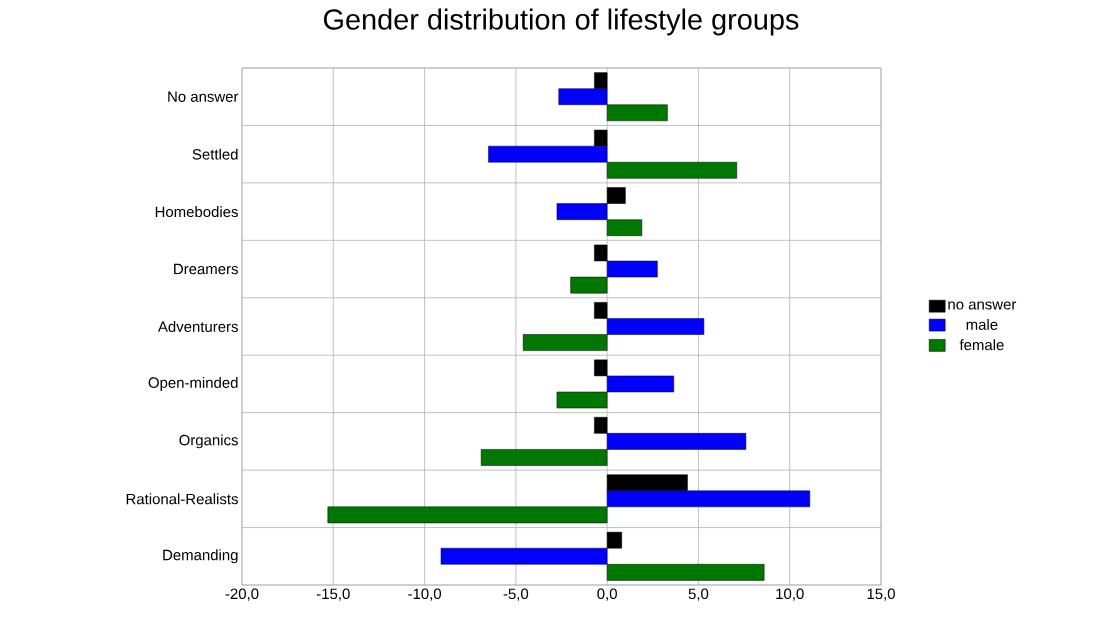 The width and height of the screenshot is (1117, 632). Describe the element at coordinates (215, 154) in the screenshot. I see `y-tick-label: Settled` at that location.